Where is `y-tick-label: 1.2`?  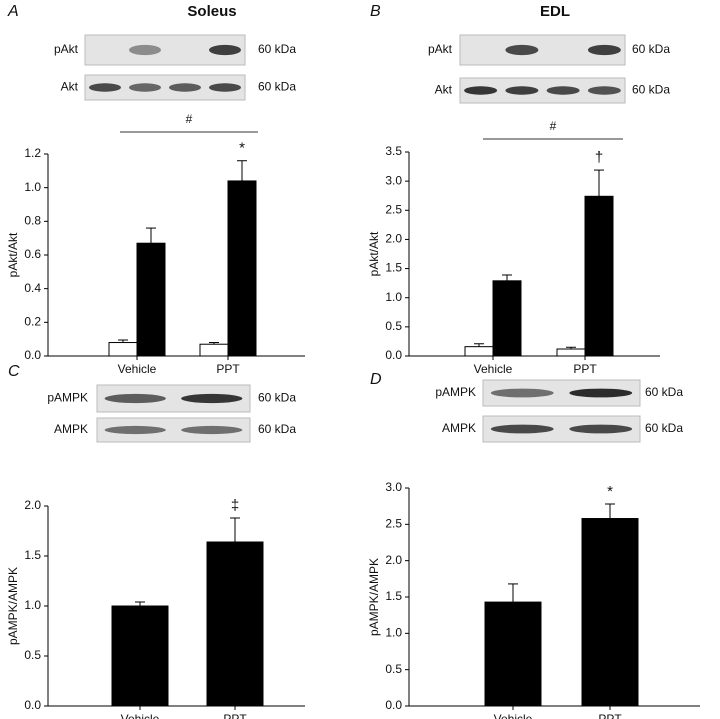 y-tick-label: 1.2 is located at coordinates (32, 153).